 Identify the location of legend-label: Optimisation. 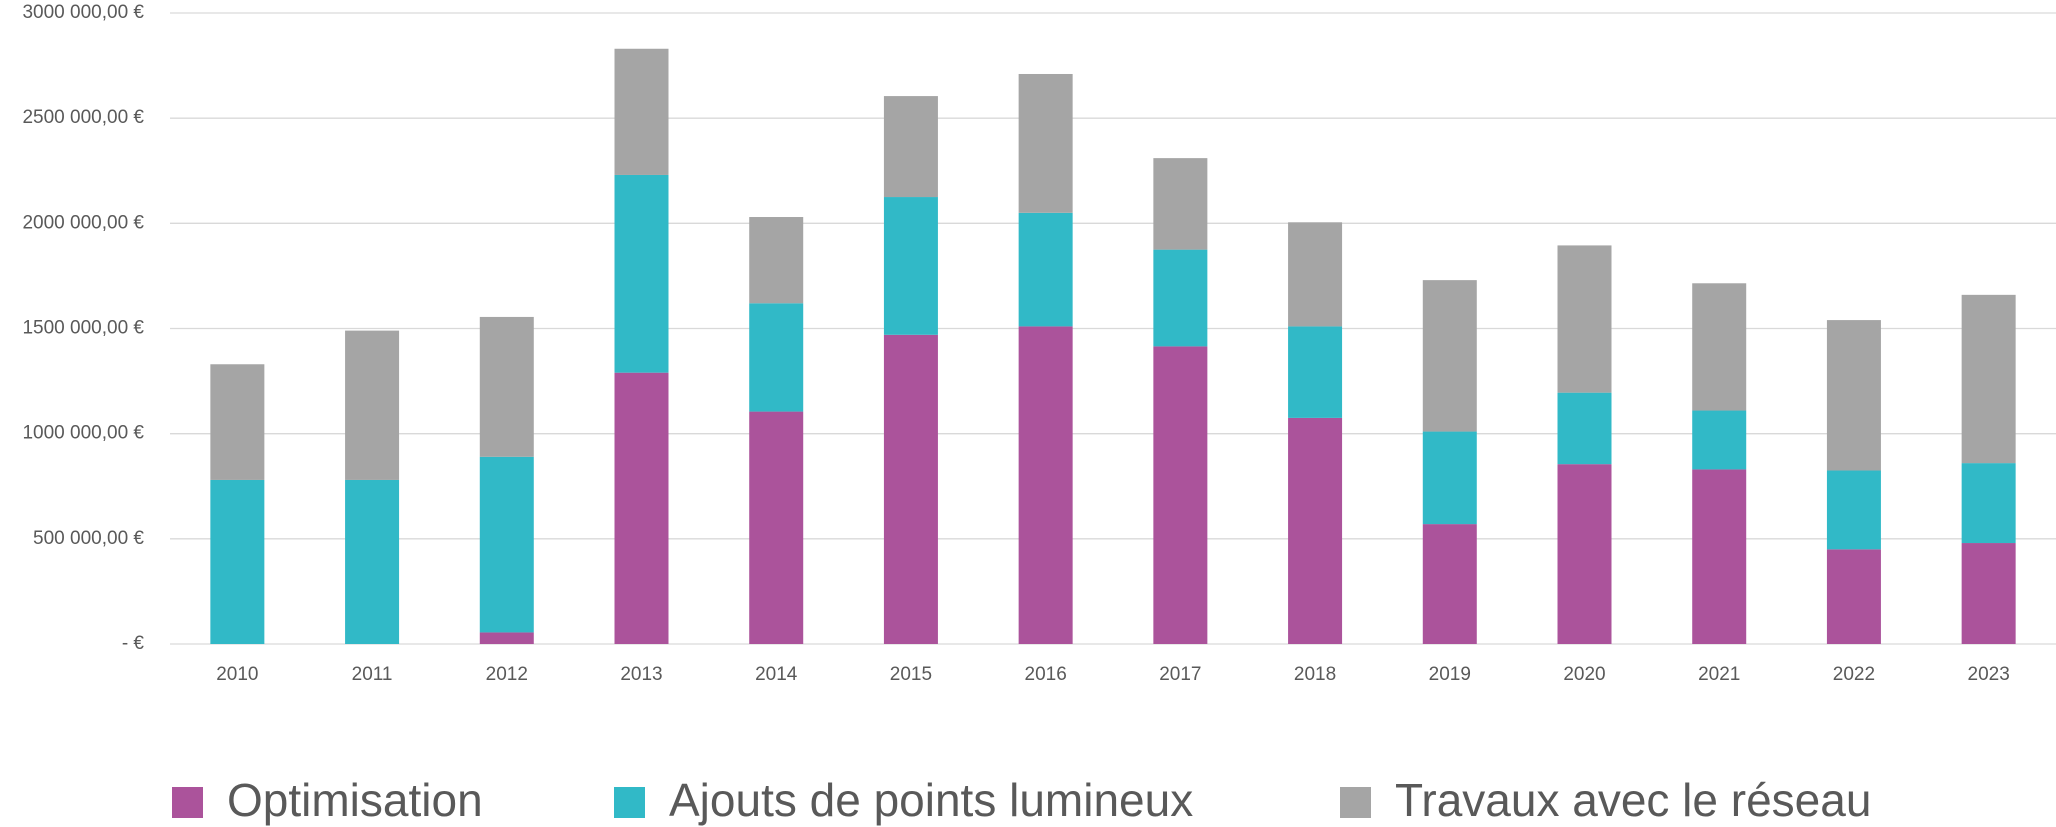
(355, 800).